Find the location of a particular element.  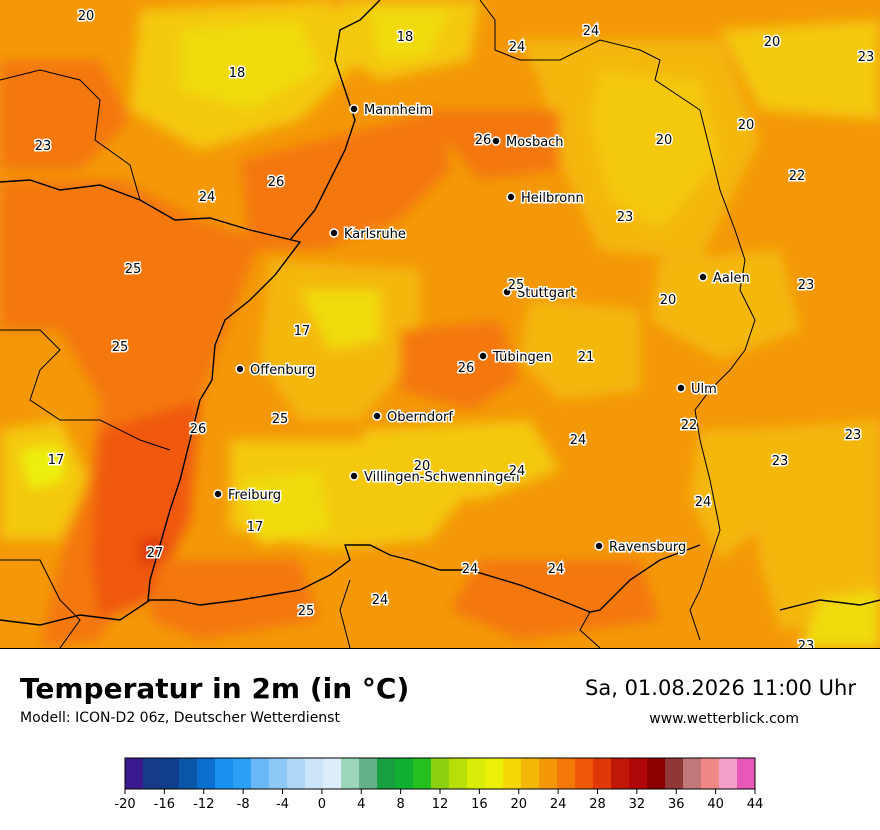

legend-tick-label: 36 is located at coordinates (676, 804).